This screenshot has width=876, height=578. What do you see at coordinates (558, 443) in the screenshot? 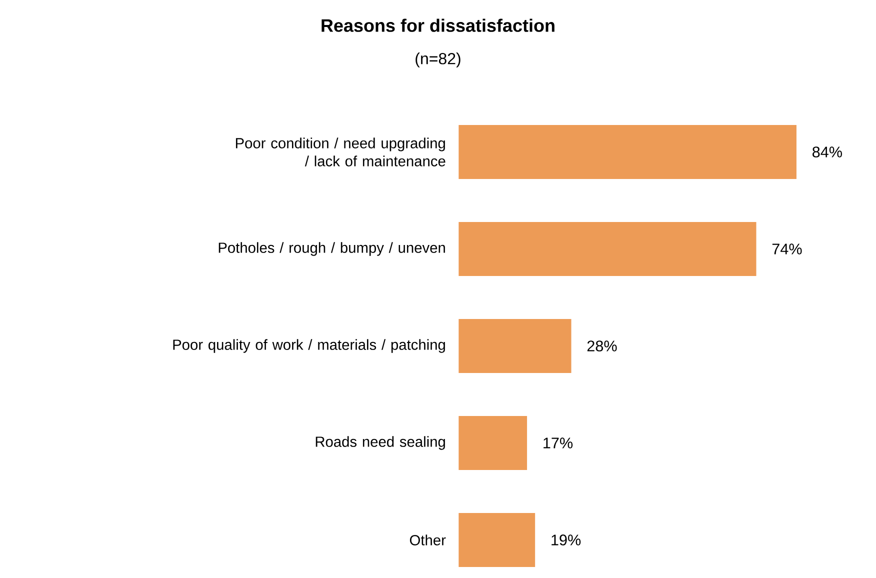
I see `data-label: 17%` at bounding box center [558, 443].